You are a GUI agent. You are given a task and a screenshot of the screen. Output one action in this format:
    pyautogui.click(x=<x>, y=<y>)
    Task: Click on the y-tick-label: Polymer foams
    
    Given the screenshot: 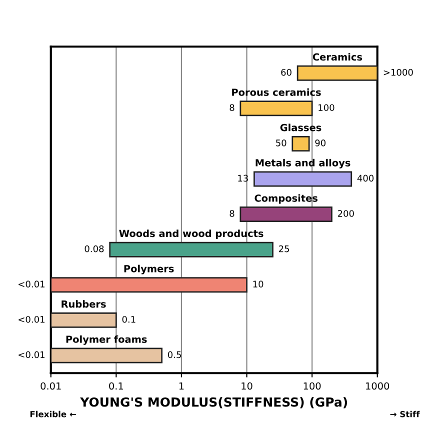 What is the action you would take?
    pyautogui.click(x=106, y=340)
    